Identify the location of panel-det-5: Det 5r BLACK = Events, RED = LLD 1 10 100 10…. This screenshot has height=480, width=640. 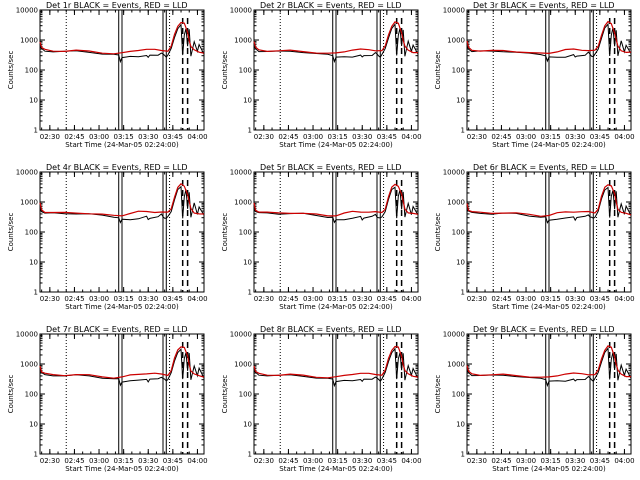
(321, 237).